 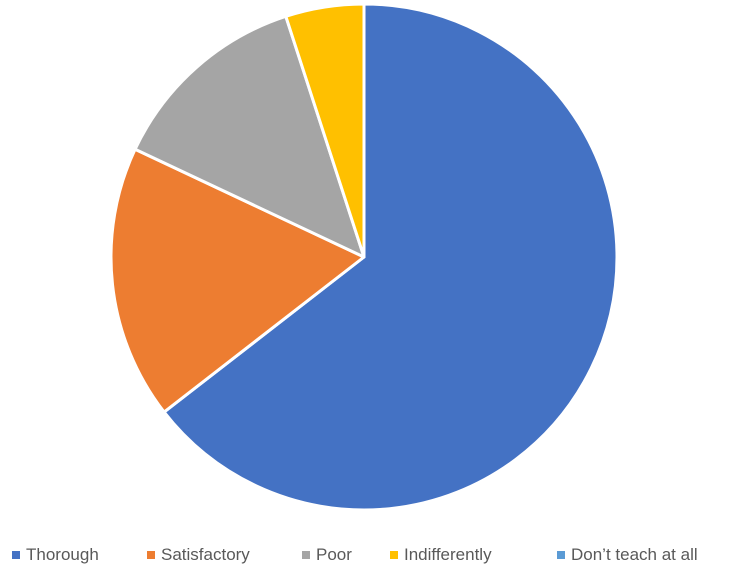 I want to click on pie-slice-poor, so click(x=249, y=136).